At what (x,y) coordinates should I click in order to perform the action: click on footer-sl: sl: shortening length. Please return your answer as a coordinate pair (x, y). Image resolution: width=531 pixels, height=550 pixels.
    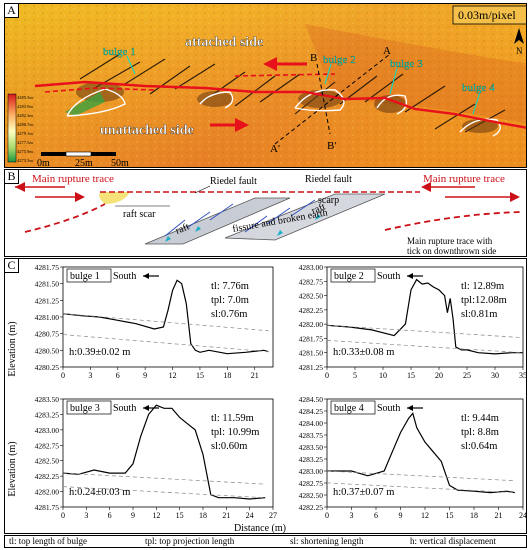
    Looking at the image, I should click on (327, 541).